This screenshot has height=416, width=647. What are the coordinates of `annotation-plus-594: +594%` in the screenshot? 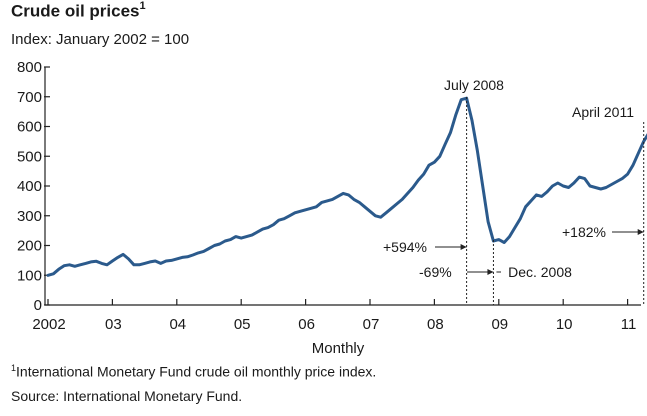 It's located at (405, 247).